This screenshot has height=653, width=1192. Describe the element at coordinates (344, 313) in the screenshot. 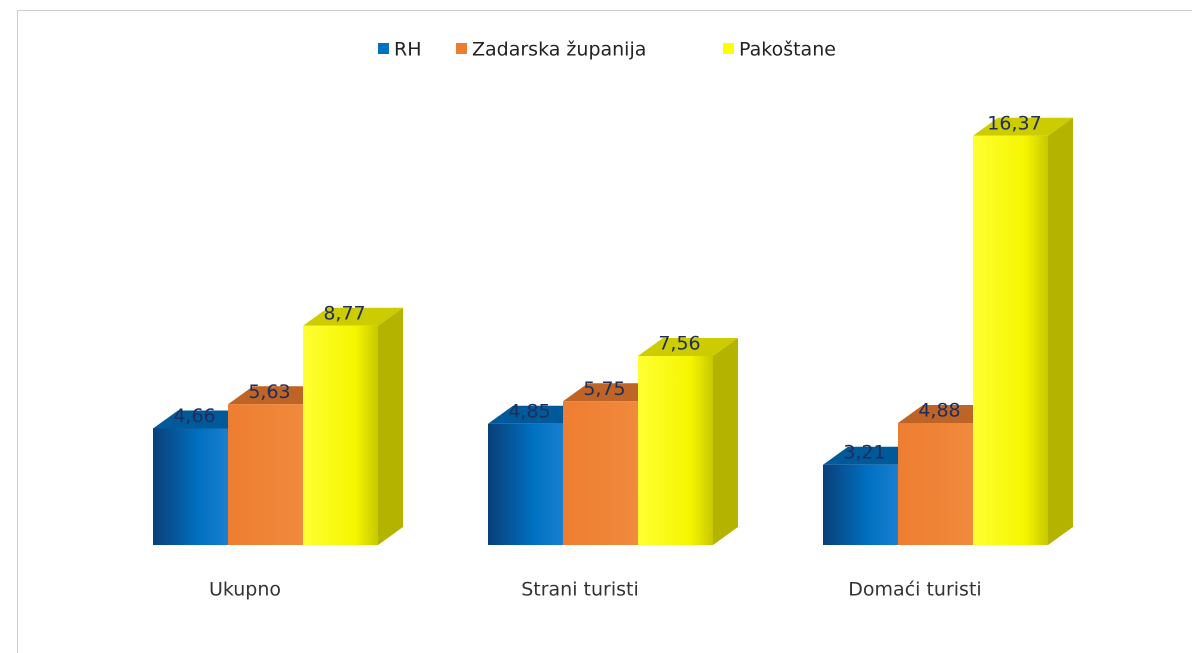

I see `value-label: 8,77` at that location.